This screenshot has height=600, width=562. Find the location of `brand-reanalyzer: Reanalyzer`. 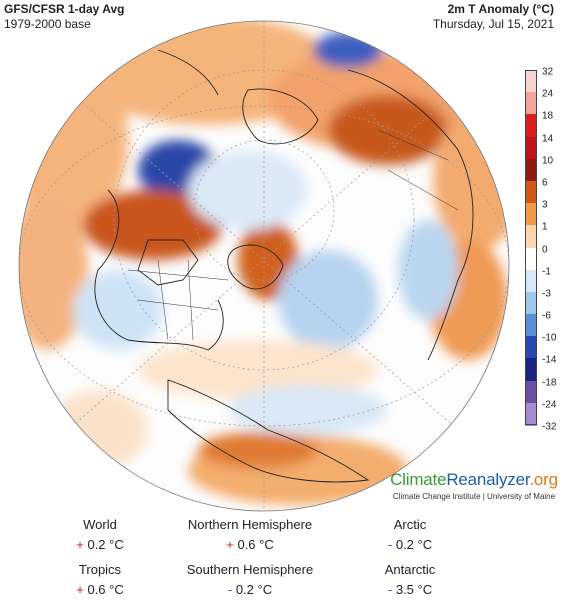

brand-reanalyzer: Reanalyzer is located at coordinates (488, 479).